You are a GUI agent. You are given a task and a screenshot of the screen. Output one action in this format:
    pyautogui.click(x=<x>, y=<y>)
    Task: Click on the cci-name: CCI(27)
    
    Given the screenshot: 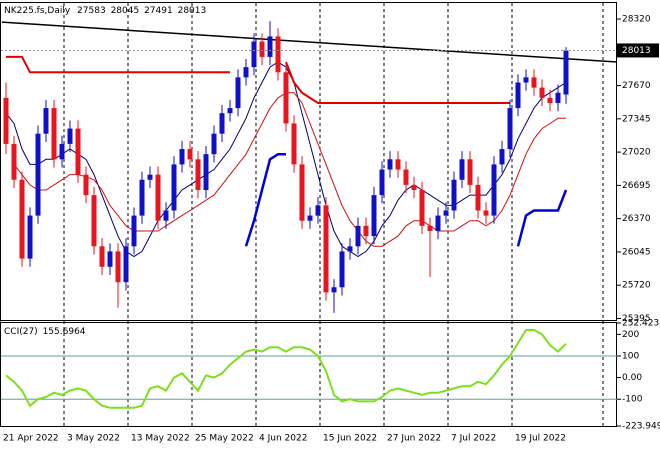 What is the action you would take?
    pyautogui.click(x=21, y=332)
    